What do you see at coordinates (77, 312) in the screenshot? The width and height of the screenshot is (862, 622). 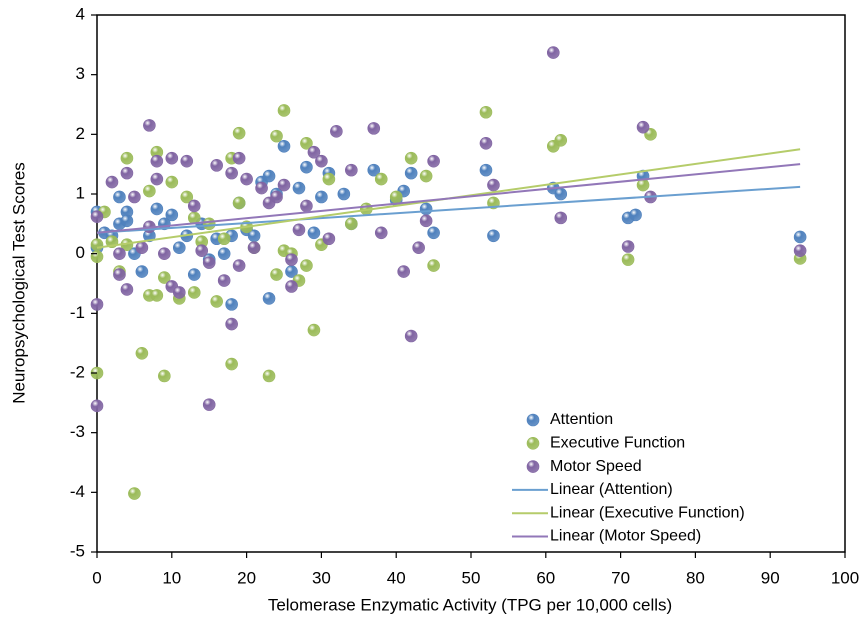 I see `y-tick-label: -1` at bounding box center [77, 312].